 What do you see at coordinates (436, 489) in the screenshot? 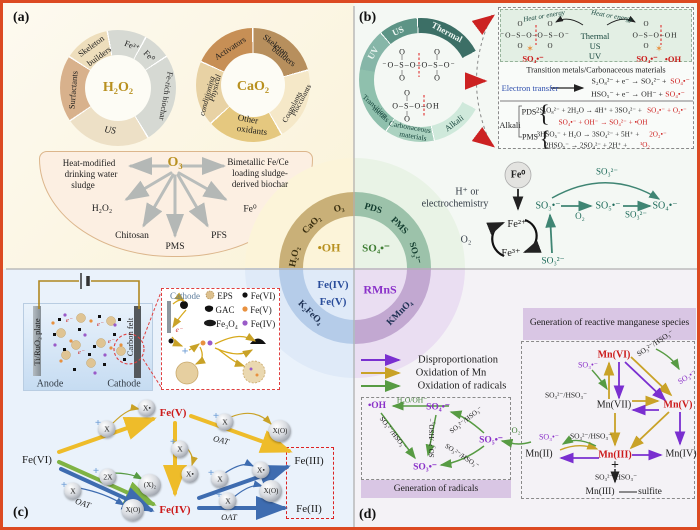
I see `radicals-footer: Generation of radicals` at bounding box center [436, 489].